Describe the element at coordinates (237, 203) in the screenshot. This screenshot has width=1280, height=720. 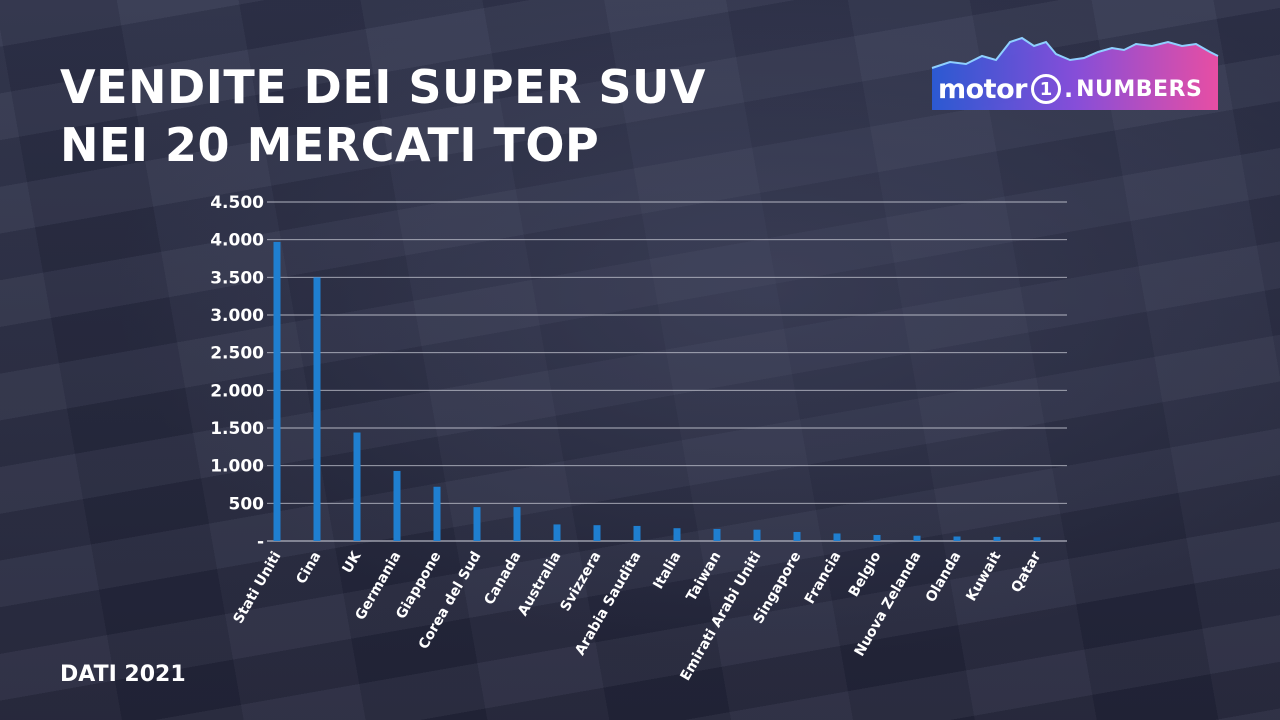
I see `y-tick-label: 4.500` at that location.